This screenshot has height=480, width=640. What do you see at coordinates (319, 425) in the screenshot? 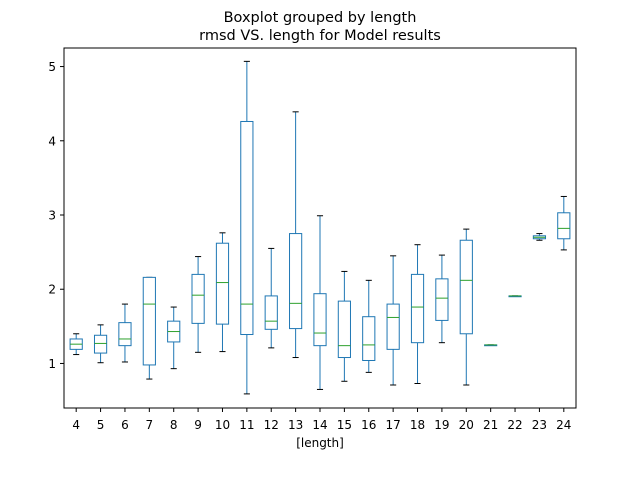
I see `x-tick-label: 14` at bounding box center [319, 425].